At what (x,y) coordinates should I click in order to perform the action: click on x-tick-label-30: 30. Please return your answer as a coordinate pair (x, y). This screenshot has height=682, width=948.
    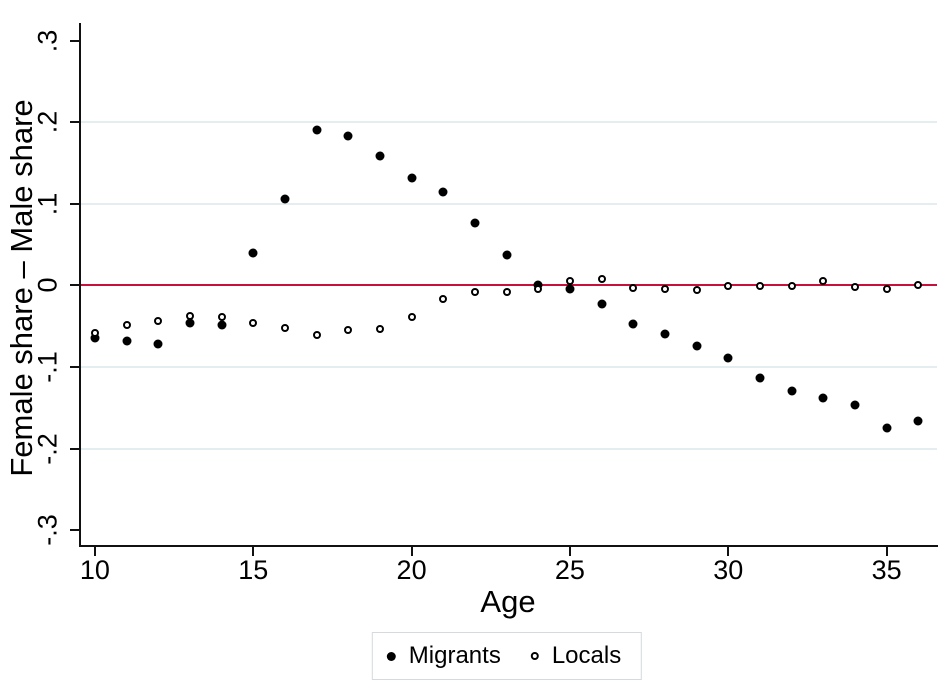
    Looking at the image, I should click on (728, 570).